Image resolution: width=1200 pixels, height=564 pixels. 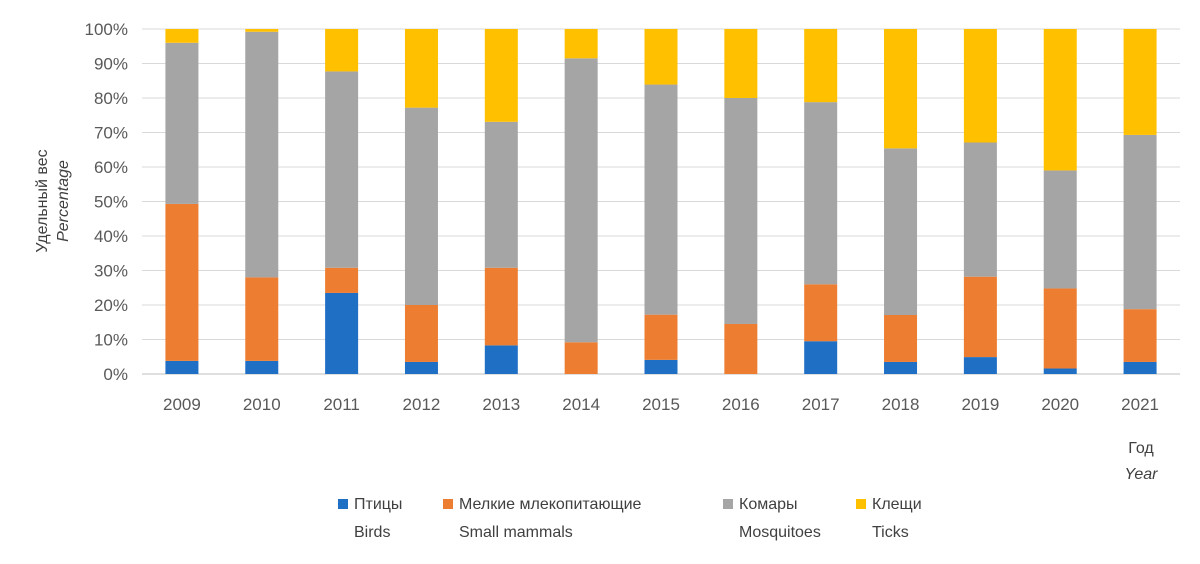 What do you see at coordinates (1060, 404) in the screenshot?
I see `x-tick-label: 2020` at bounding box center [1060, 404].